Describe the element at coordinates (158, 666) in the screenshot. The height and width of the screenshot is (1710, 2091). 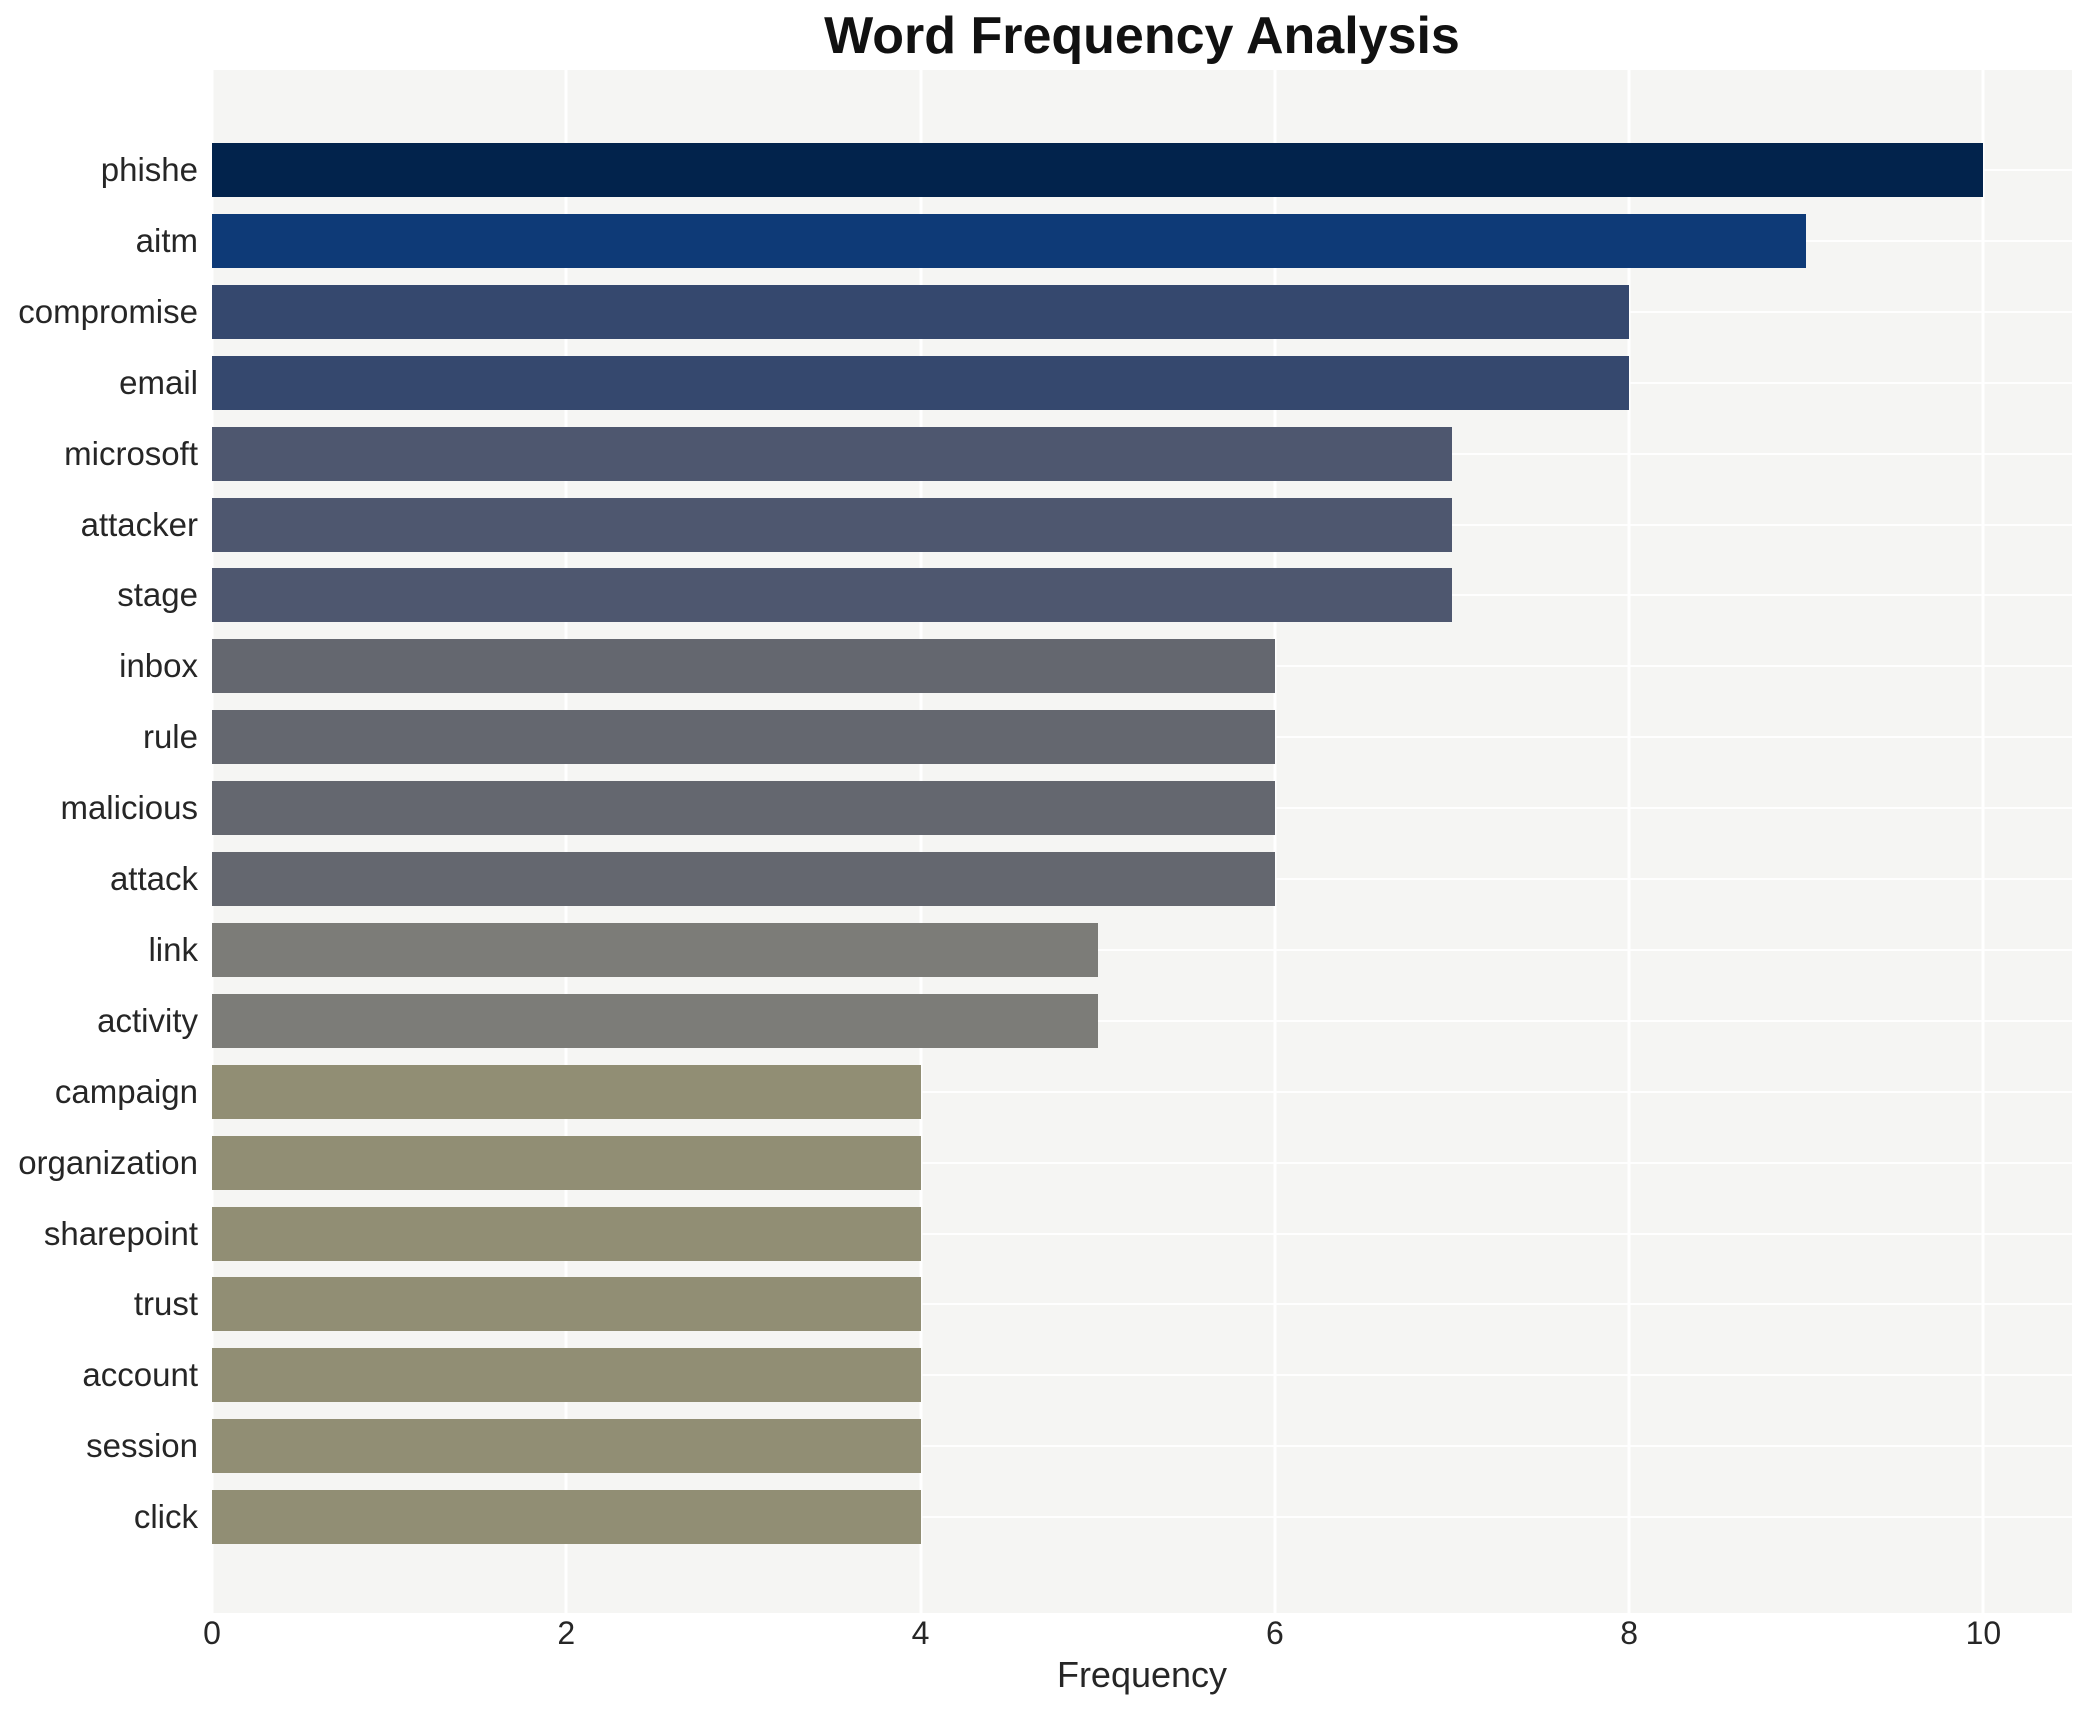
I see `category-label-inbox: inbox` at that location.